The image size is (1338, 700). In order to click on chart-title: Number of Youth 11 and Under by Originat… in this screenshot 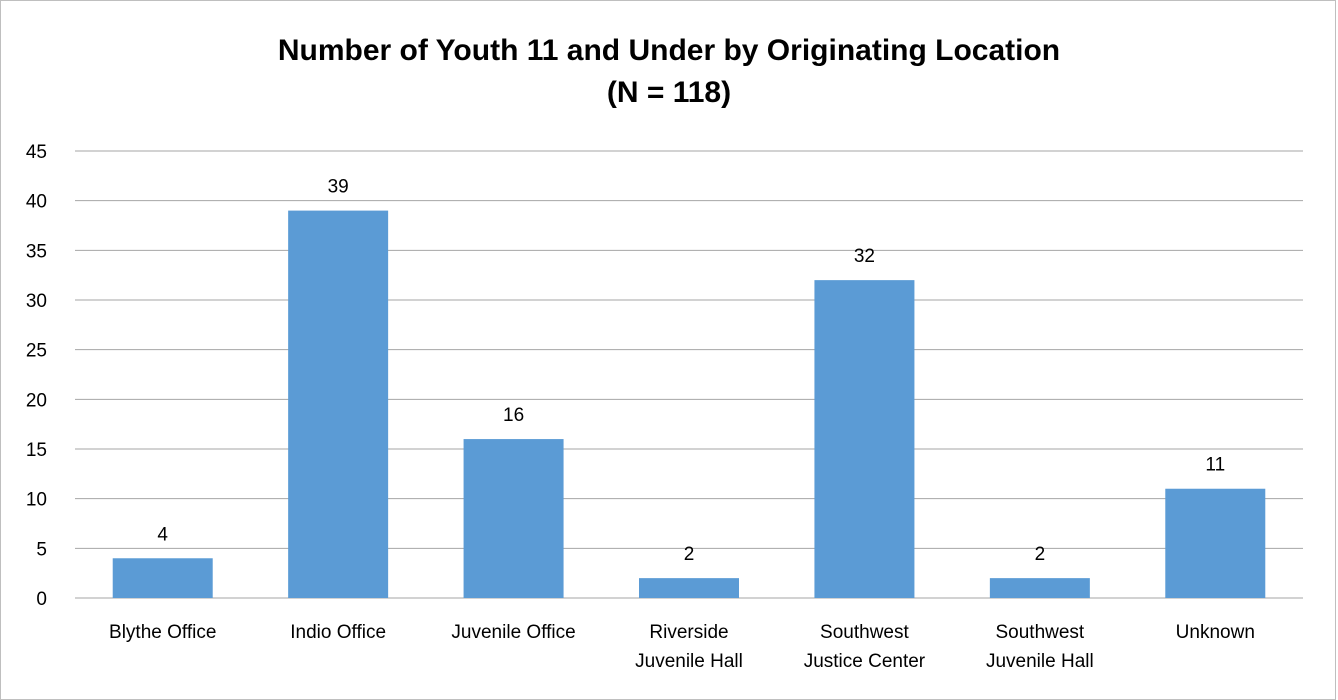, I will do `click(669, 72)`.